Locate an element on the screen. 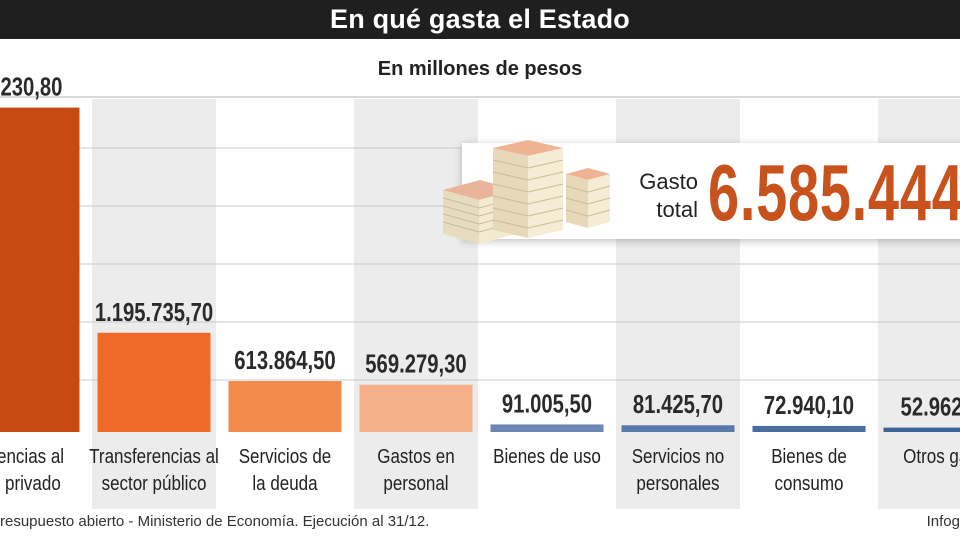  category-label: personales is located at coordinates (677, 483).